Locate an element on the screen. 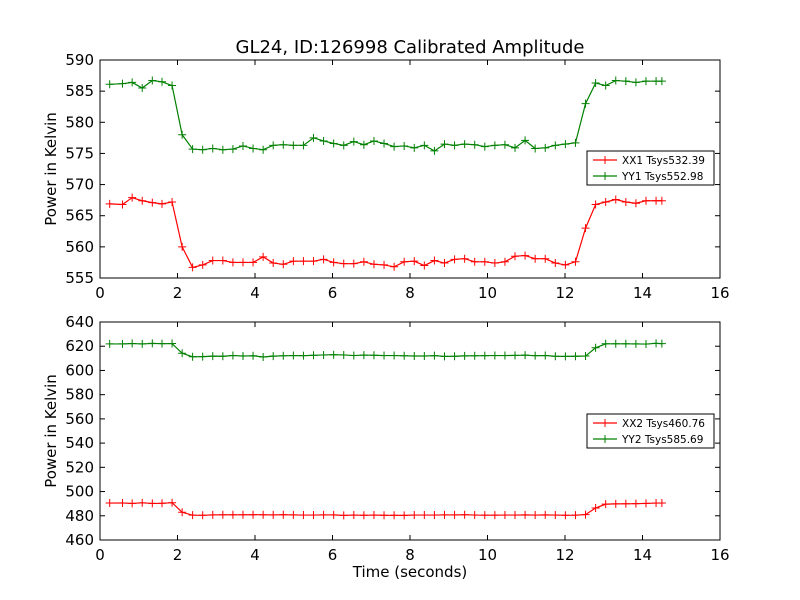 The image size is (800, 600). y-tick-label: 620 is located at coordinates (79, 346).